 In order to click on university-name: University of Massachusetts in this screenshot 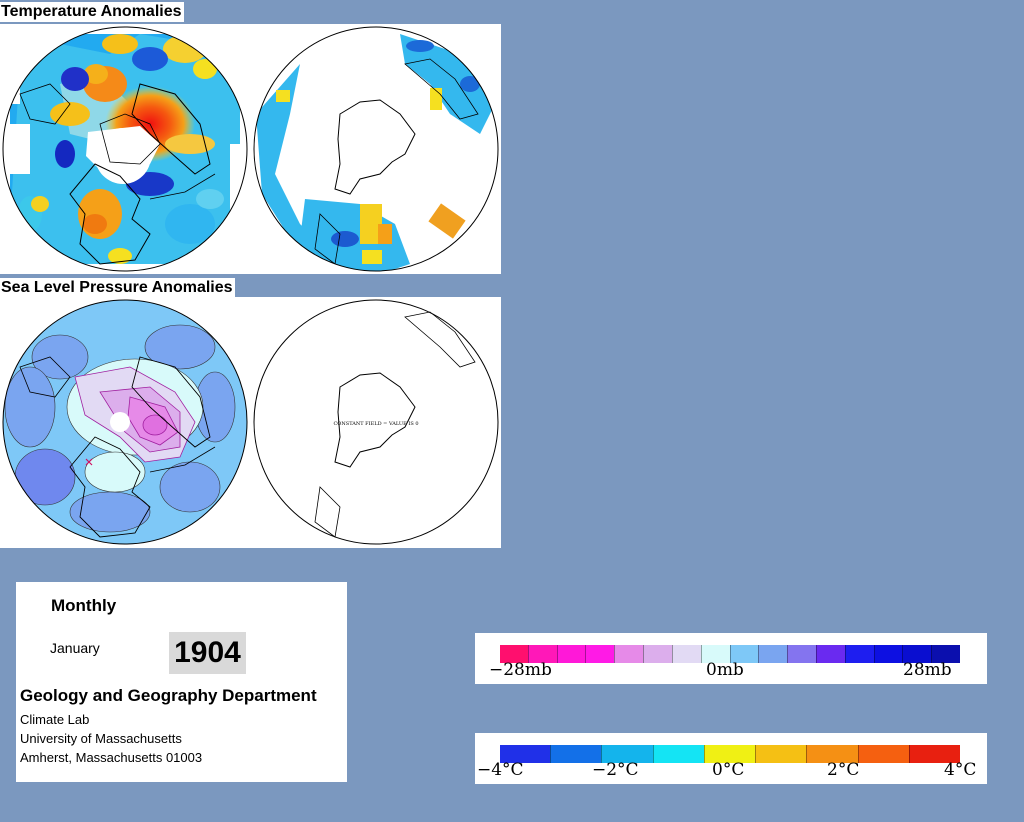, I will do `click(101, 738)`.